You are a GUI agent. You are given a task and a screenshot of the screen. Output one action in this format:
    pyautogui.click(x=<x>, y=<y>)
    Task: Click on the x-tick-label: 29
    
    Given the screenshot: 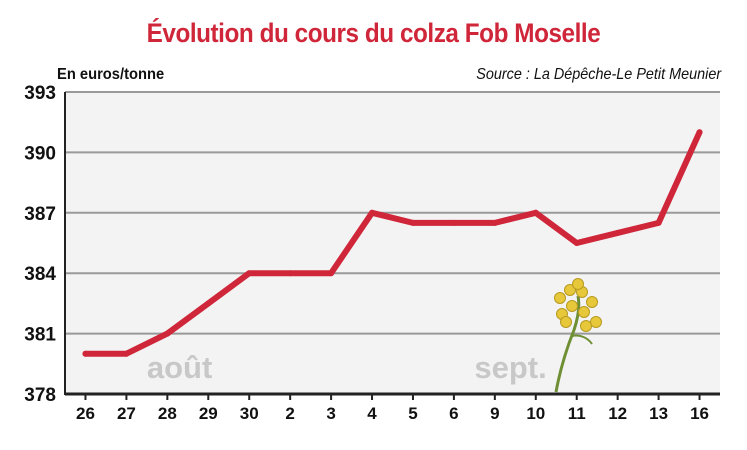 What is the action you would take?
    pyautogui.click(x=208, y=413)
    